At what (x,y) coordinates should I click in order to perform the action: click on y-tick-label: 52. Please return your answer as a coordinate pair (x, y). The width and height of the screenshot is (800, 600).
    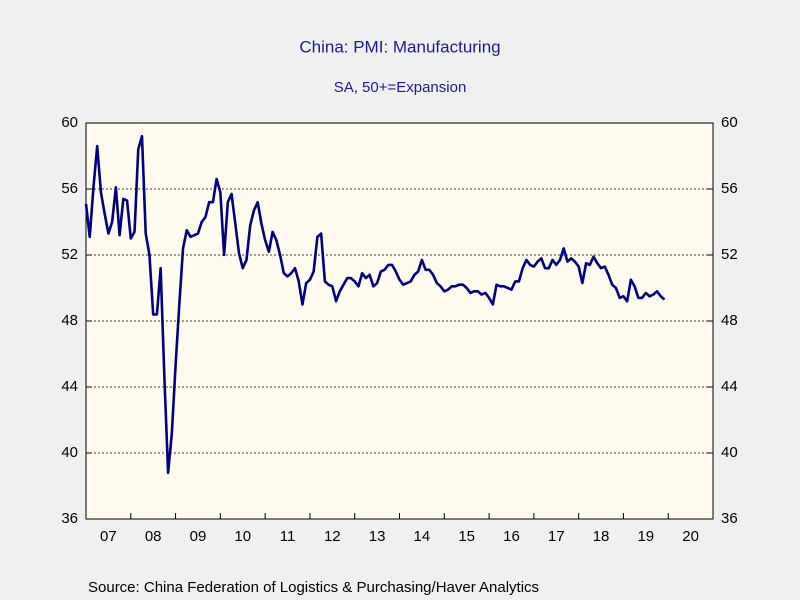
    Looking at the image, I should click on (69, 254).